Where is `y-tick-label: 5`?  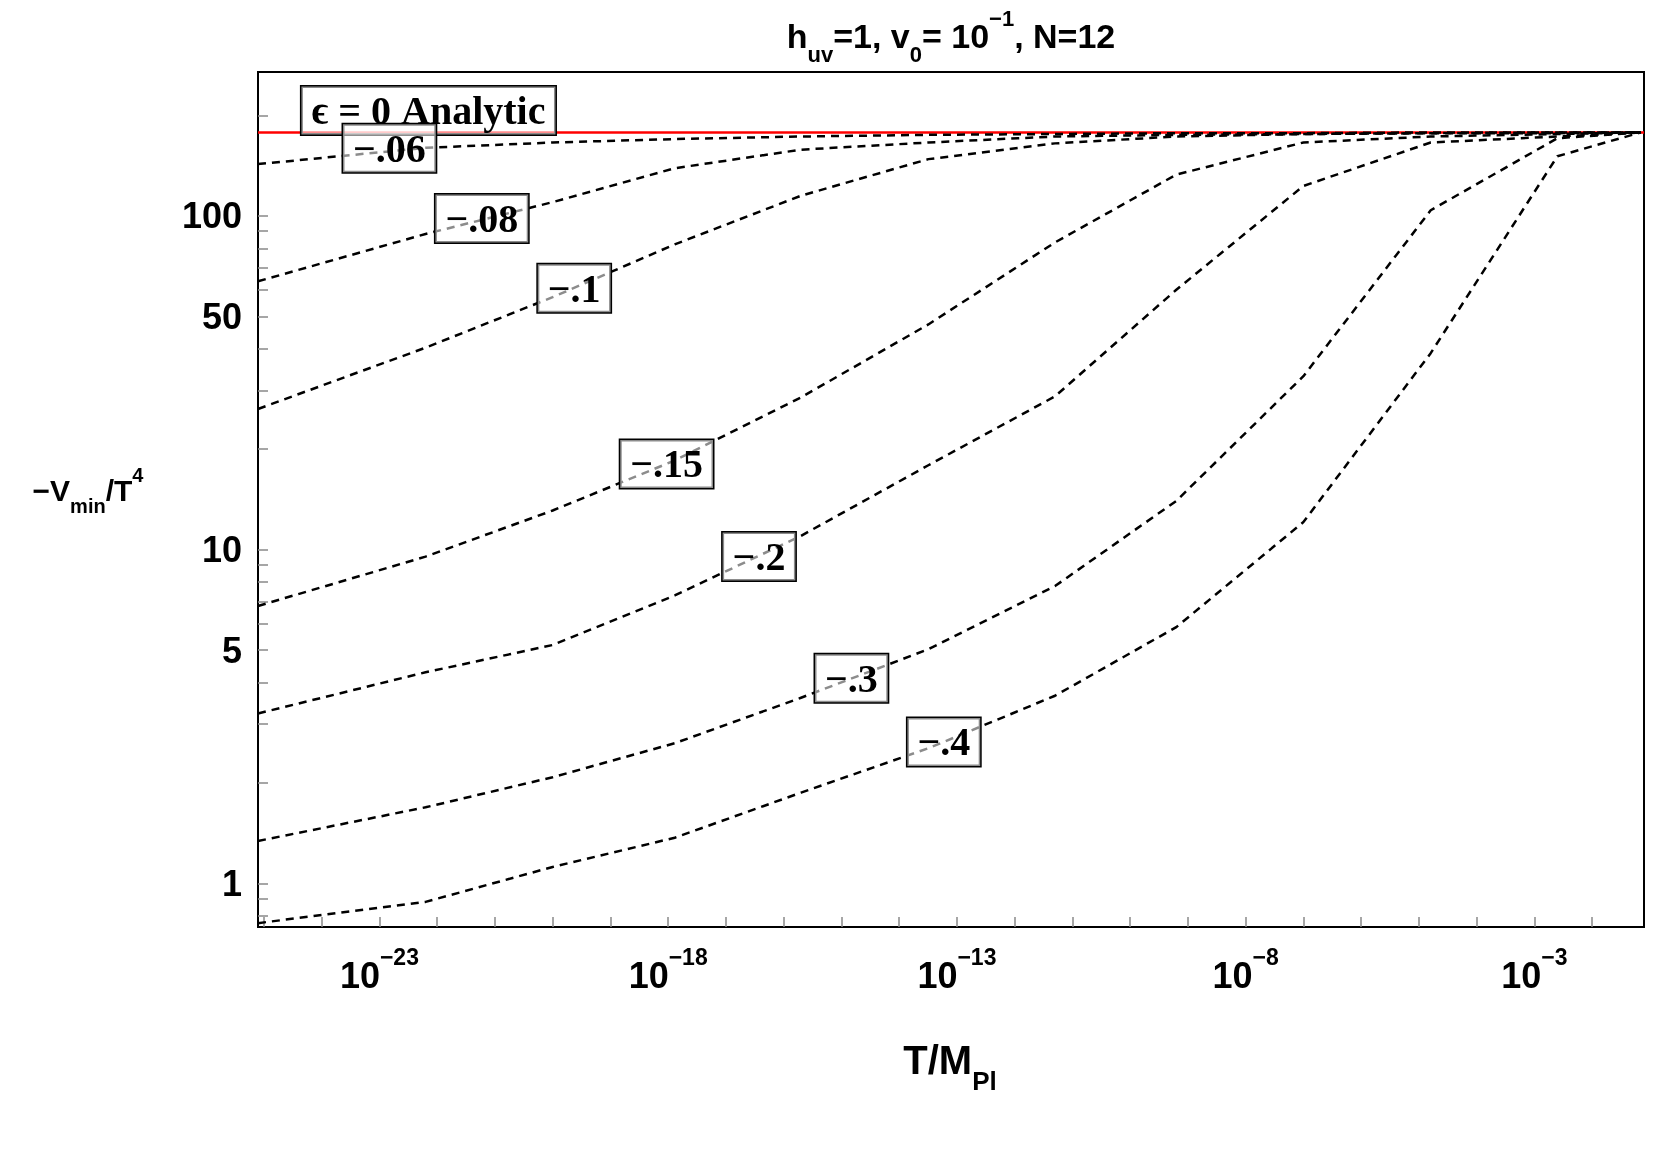 y-tick-label: 5 is located at coordinates (231, 650).